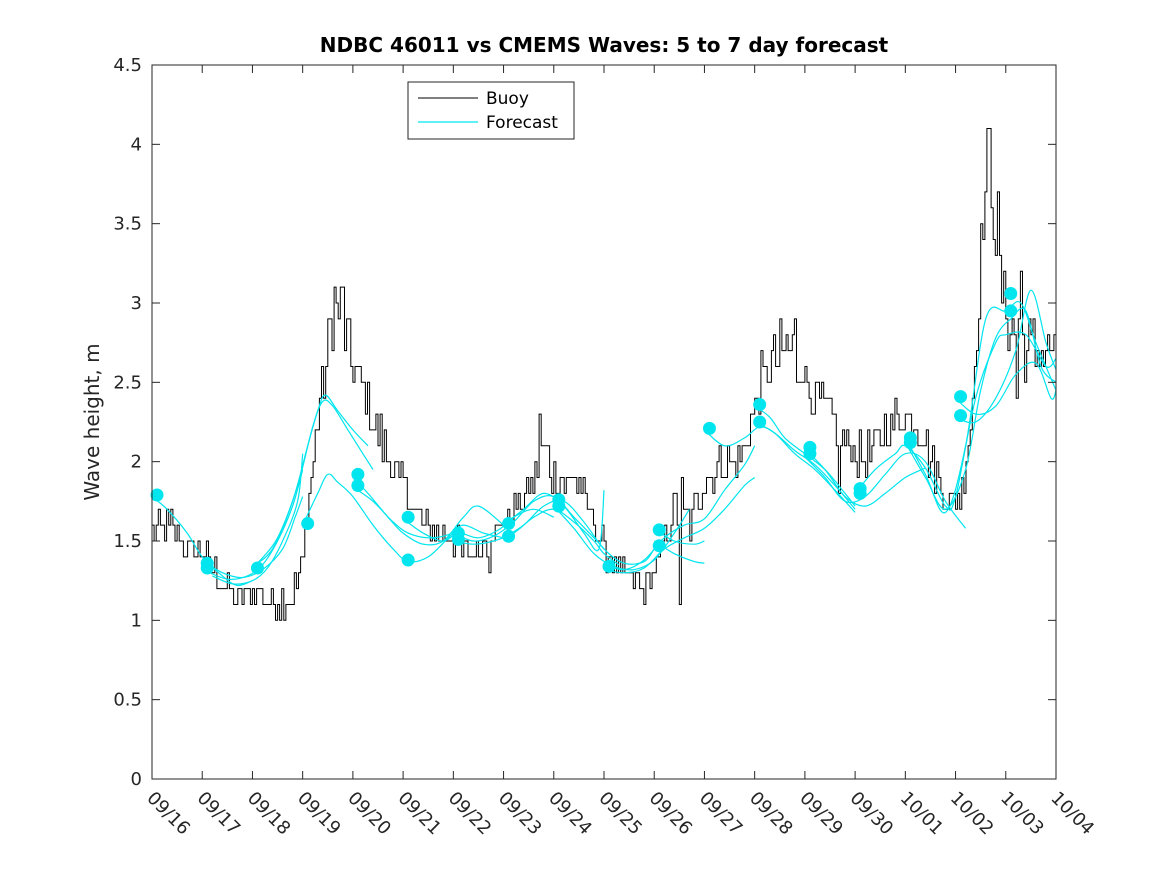 This screenshot has height=879, width=1167. I want to click on y-axis-label: Wave height, m, so click(92, 421).